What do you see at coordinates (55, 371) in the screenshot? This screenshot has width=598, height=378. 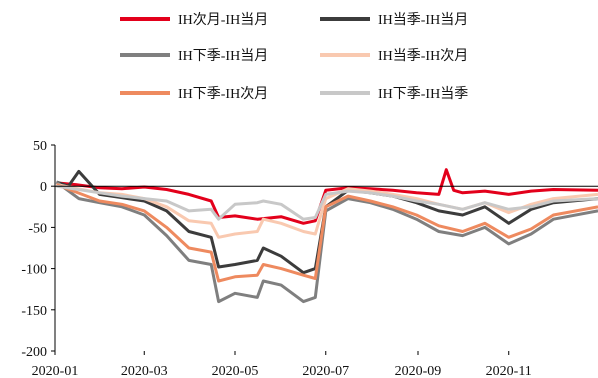 I see `x-tick-label: 2020-01` at bounding box center [55, 371].